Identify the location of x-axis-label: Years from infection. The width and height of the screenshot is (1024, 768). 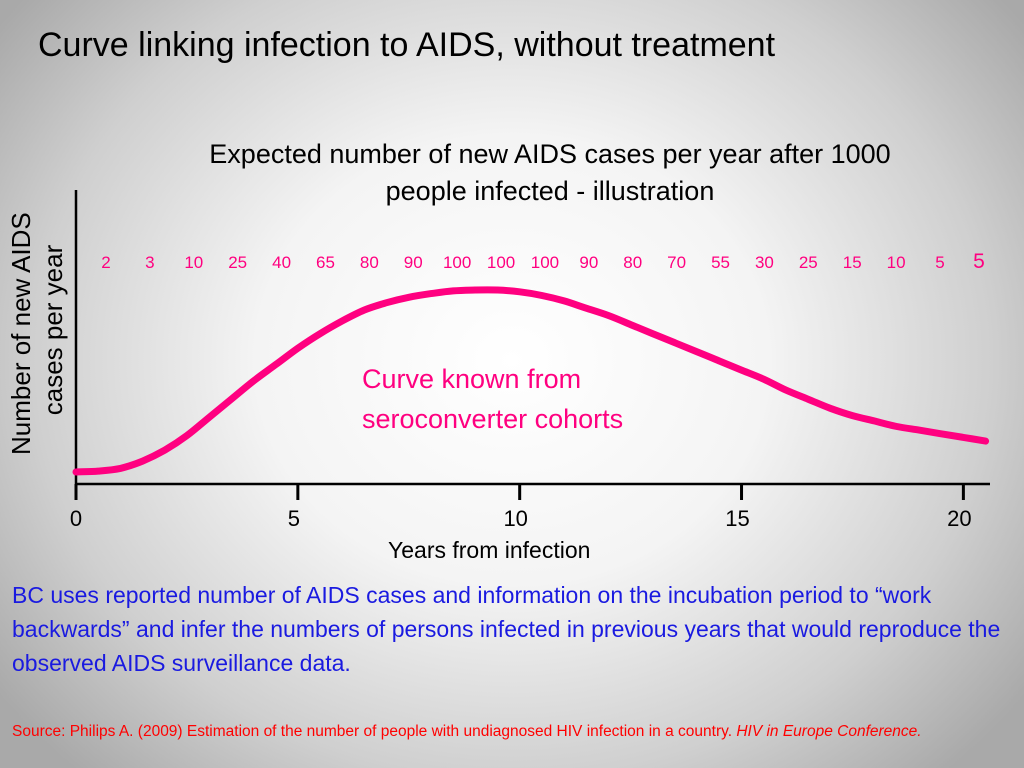
(489, 550).